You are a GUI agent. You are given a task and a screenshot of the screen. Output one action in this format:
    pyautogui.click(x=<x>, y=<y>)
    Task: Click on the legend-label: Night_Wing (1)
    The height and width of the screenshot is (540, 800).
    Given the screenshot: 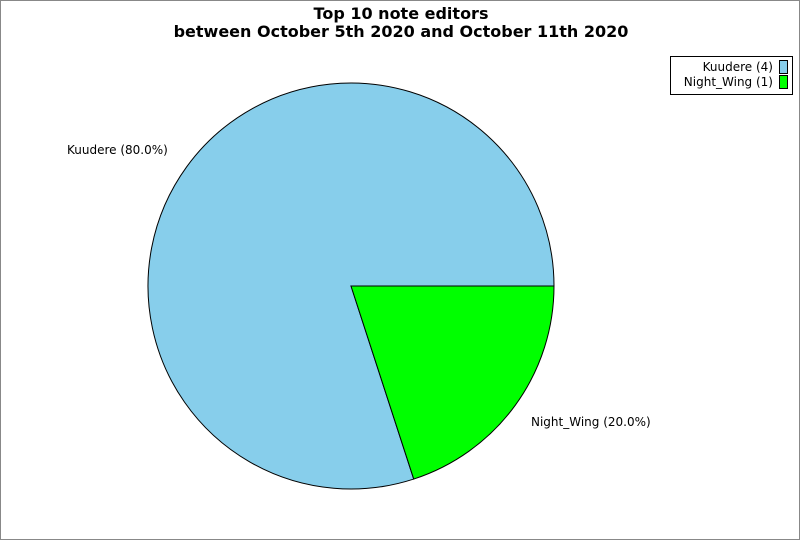 What is the action you would take?
    pyautogui.click(x=728, y=82)
    